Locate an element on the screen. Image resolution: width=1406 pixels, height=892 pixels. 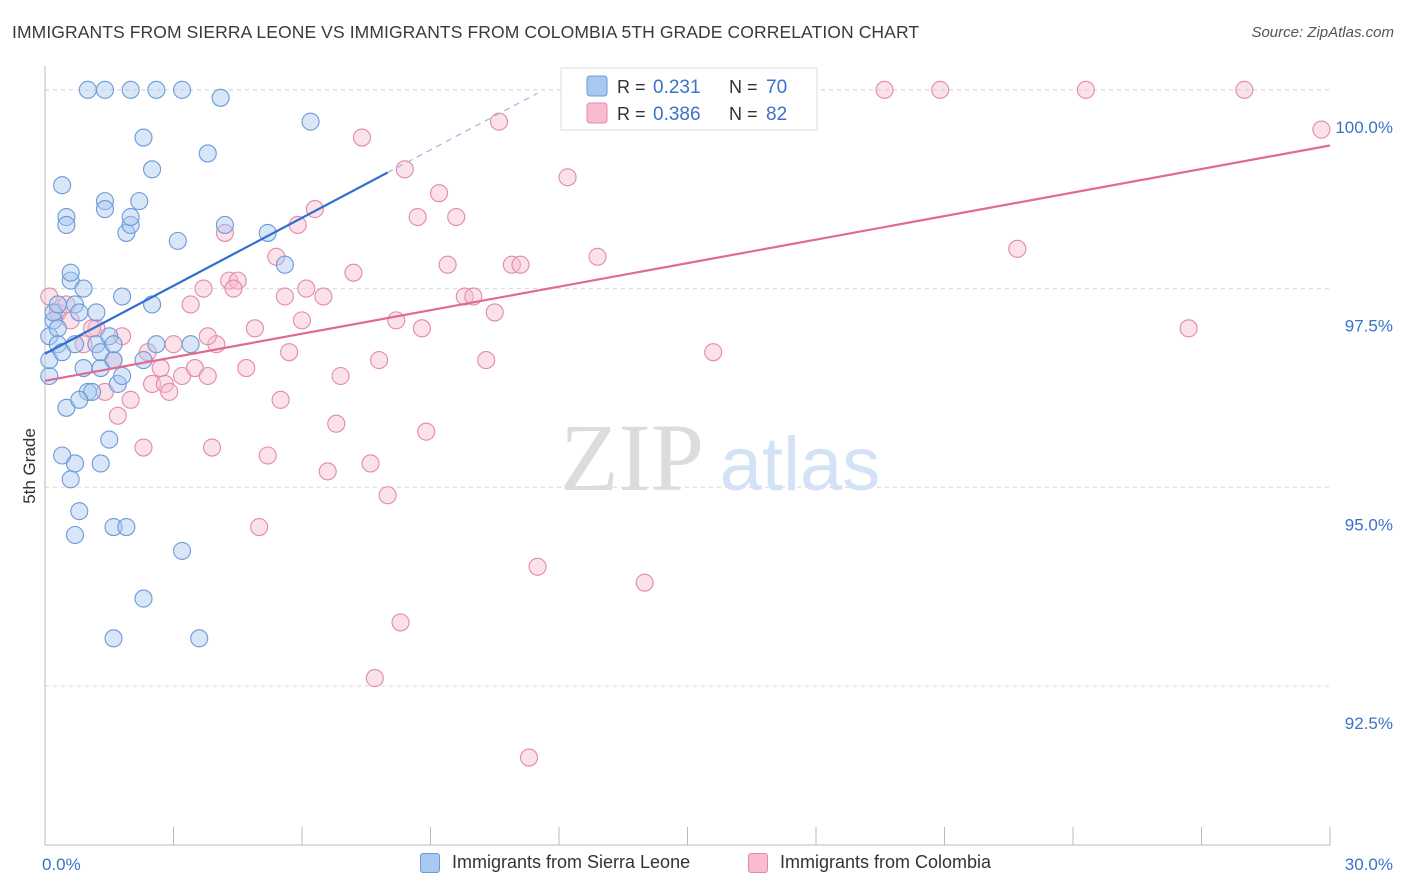
trend-line-sierra-leone is located at coordinates (216, 263).